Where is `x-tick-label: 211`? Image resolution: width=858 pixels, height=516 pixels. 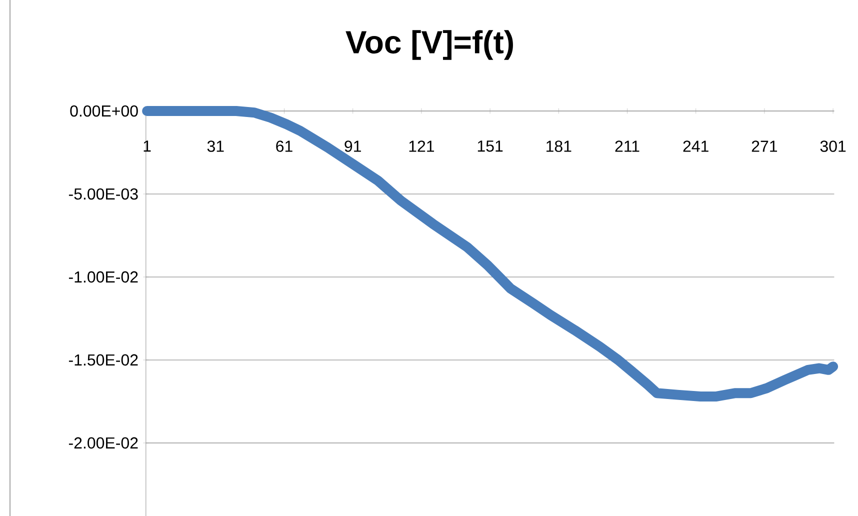 x-tick-label: 211 is located at coordinates (627, 146).